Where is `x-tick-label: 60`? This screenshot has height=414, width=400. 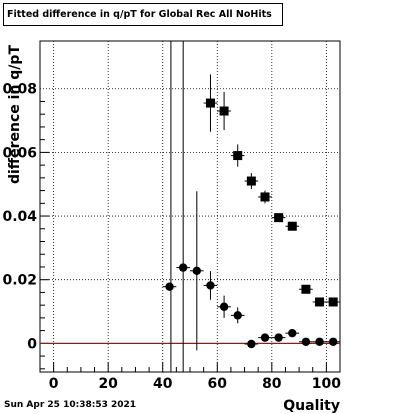
x-tick-label: 60 is located at coordinates (218, 384).